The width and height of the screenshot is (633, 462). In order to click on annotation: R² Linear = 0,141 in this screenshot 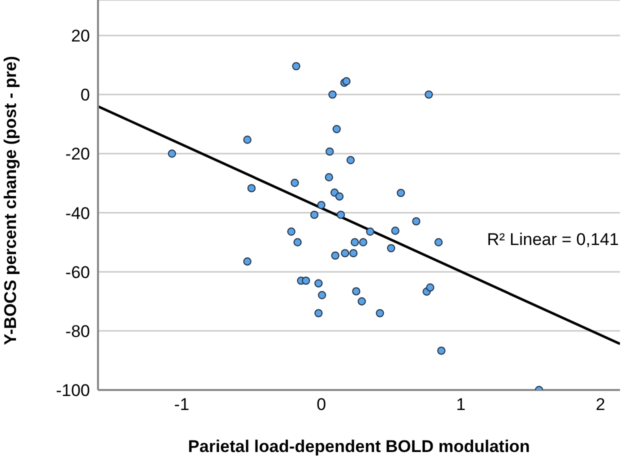, I will do `click(553, 240)`.